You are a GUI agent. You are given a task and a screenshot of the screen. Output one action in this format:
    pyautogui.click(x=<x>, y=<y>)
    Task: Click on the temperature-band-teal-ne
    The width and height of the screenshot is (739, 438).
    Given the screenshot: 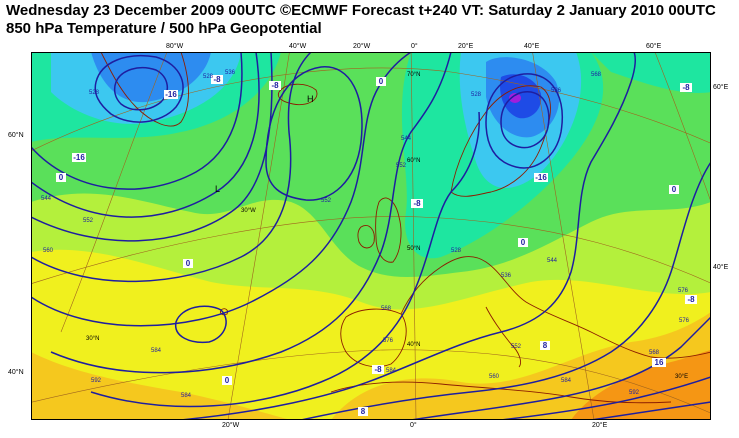 What is the action you would take?
    pyautogui.click(x=651, y=72)
    